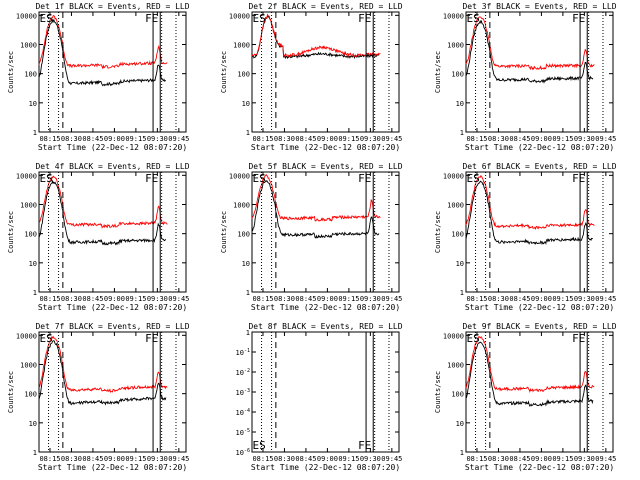  I want to click on y-tick-label: 10⁻⁵, so click(243, 432).